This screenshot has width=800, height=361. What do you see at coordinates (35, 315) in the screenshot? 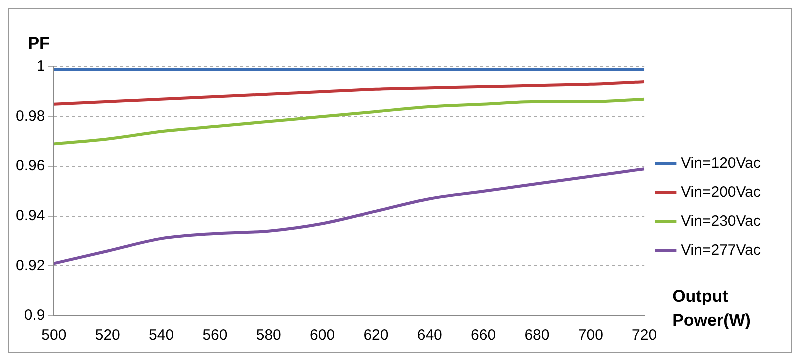
I see `y-tick-label: 0.9` at bounding box center [35, 315].